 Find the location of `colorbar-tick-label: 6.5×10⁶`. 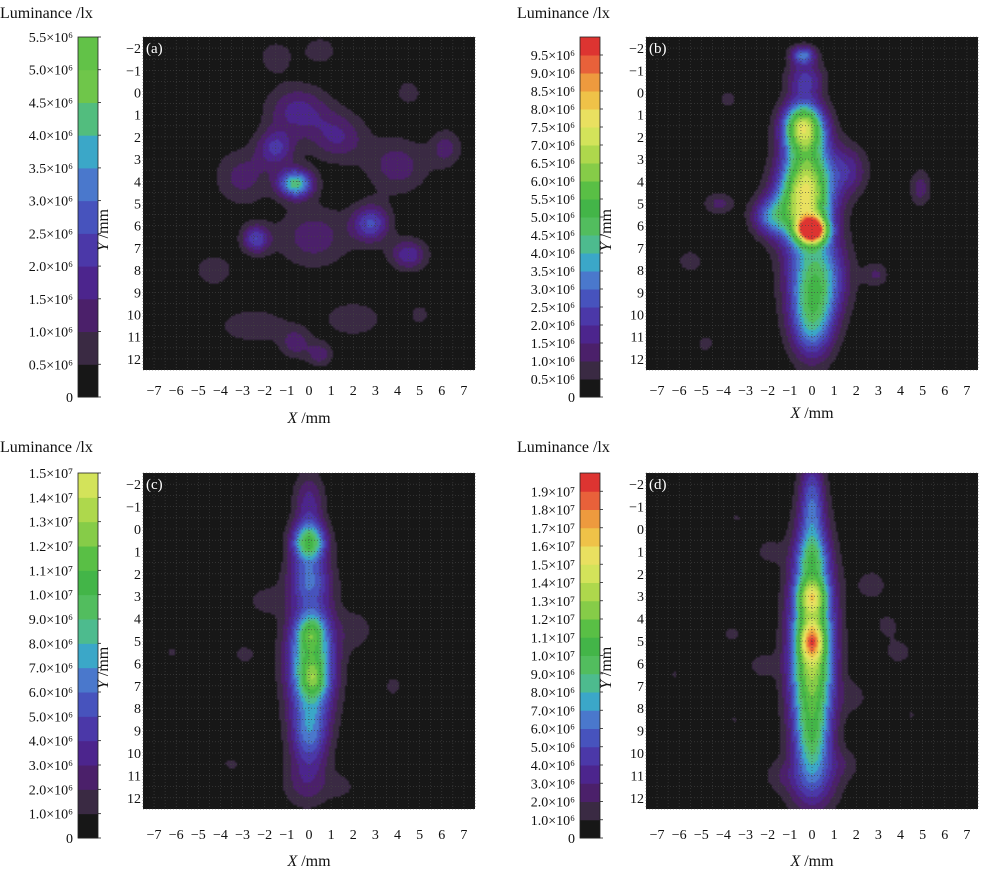

colorbar-tick-label: 6.5×10⁶ is located at coordinates (553, 164).